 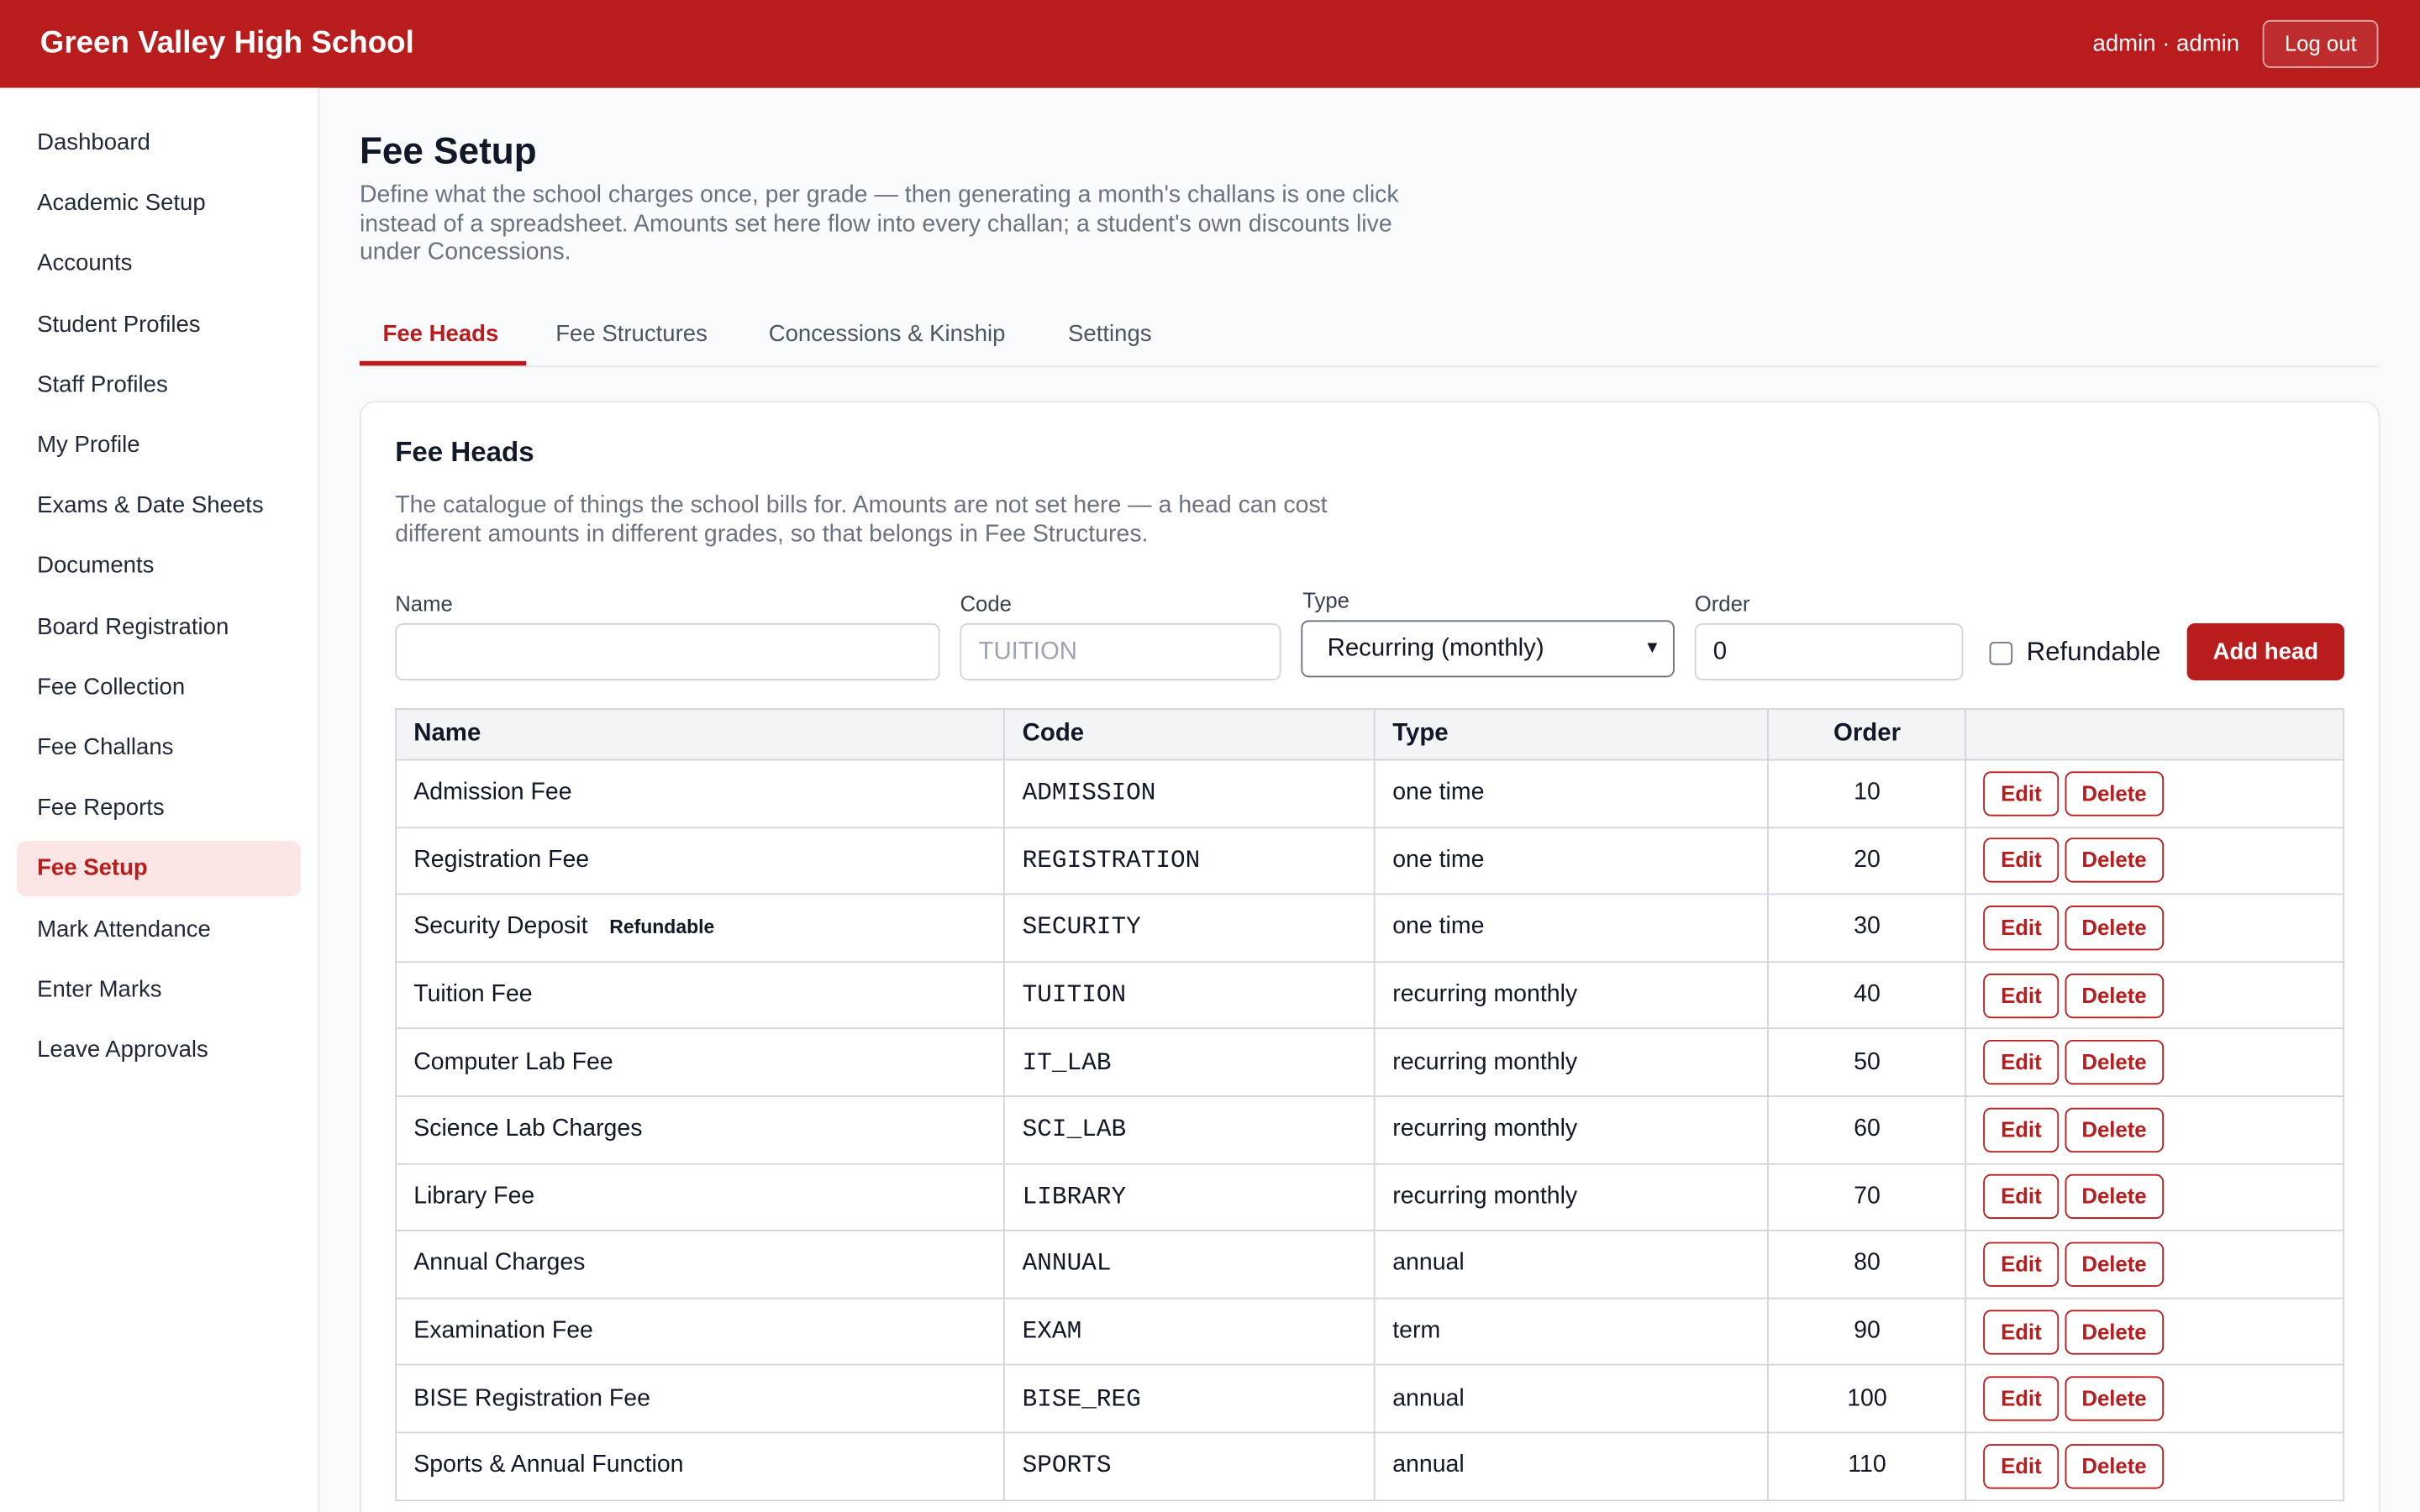 I want to click on name-cell: Examination Fee, so click(x=701, y=1332).